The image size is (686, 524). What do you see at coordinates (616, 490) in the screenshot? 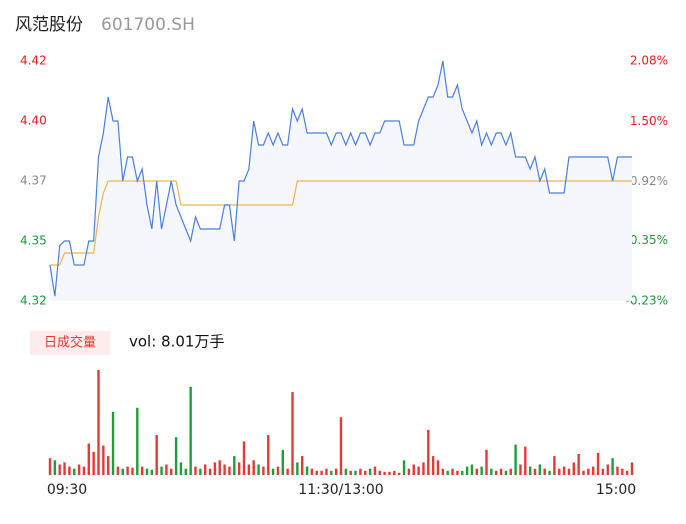
I see `x-tick-label: 15:00` at bounding box center [616, 490].